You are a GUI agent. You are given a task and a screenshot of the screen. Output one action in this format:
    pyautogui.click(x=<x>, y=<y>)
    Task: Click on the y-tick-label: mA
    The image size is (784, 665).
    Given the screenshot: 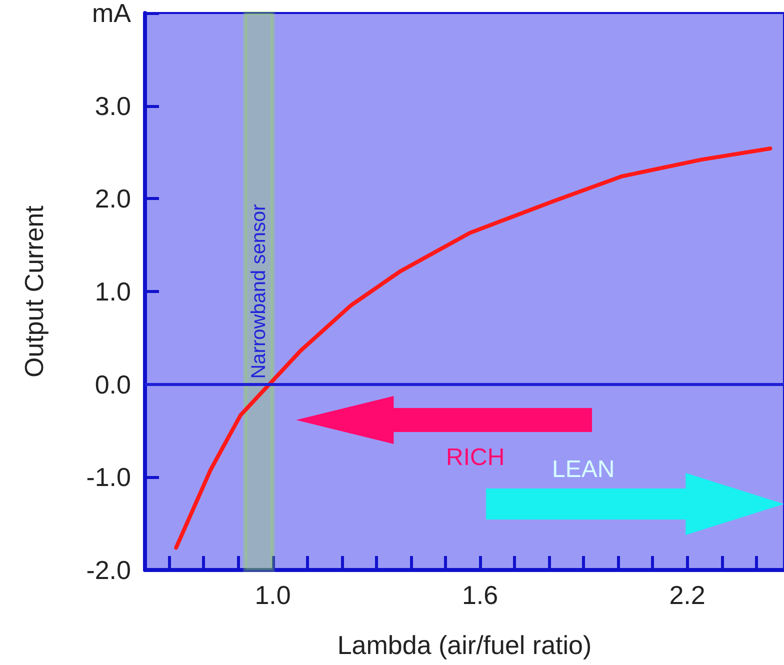 What is the action you would take?
    pyautogui.click(x=112, y=14)
    